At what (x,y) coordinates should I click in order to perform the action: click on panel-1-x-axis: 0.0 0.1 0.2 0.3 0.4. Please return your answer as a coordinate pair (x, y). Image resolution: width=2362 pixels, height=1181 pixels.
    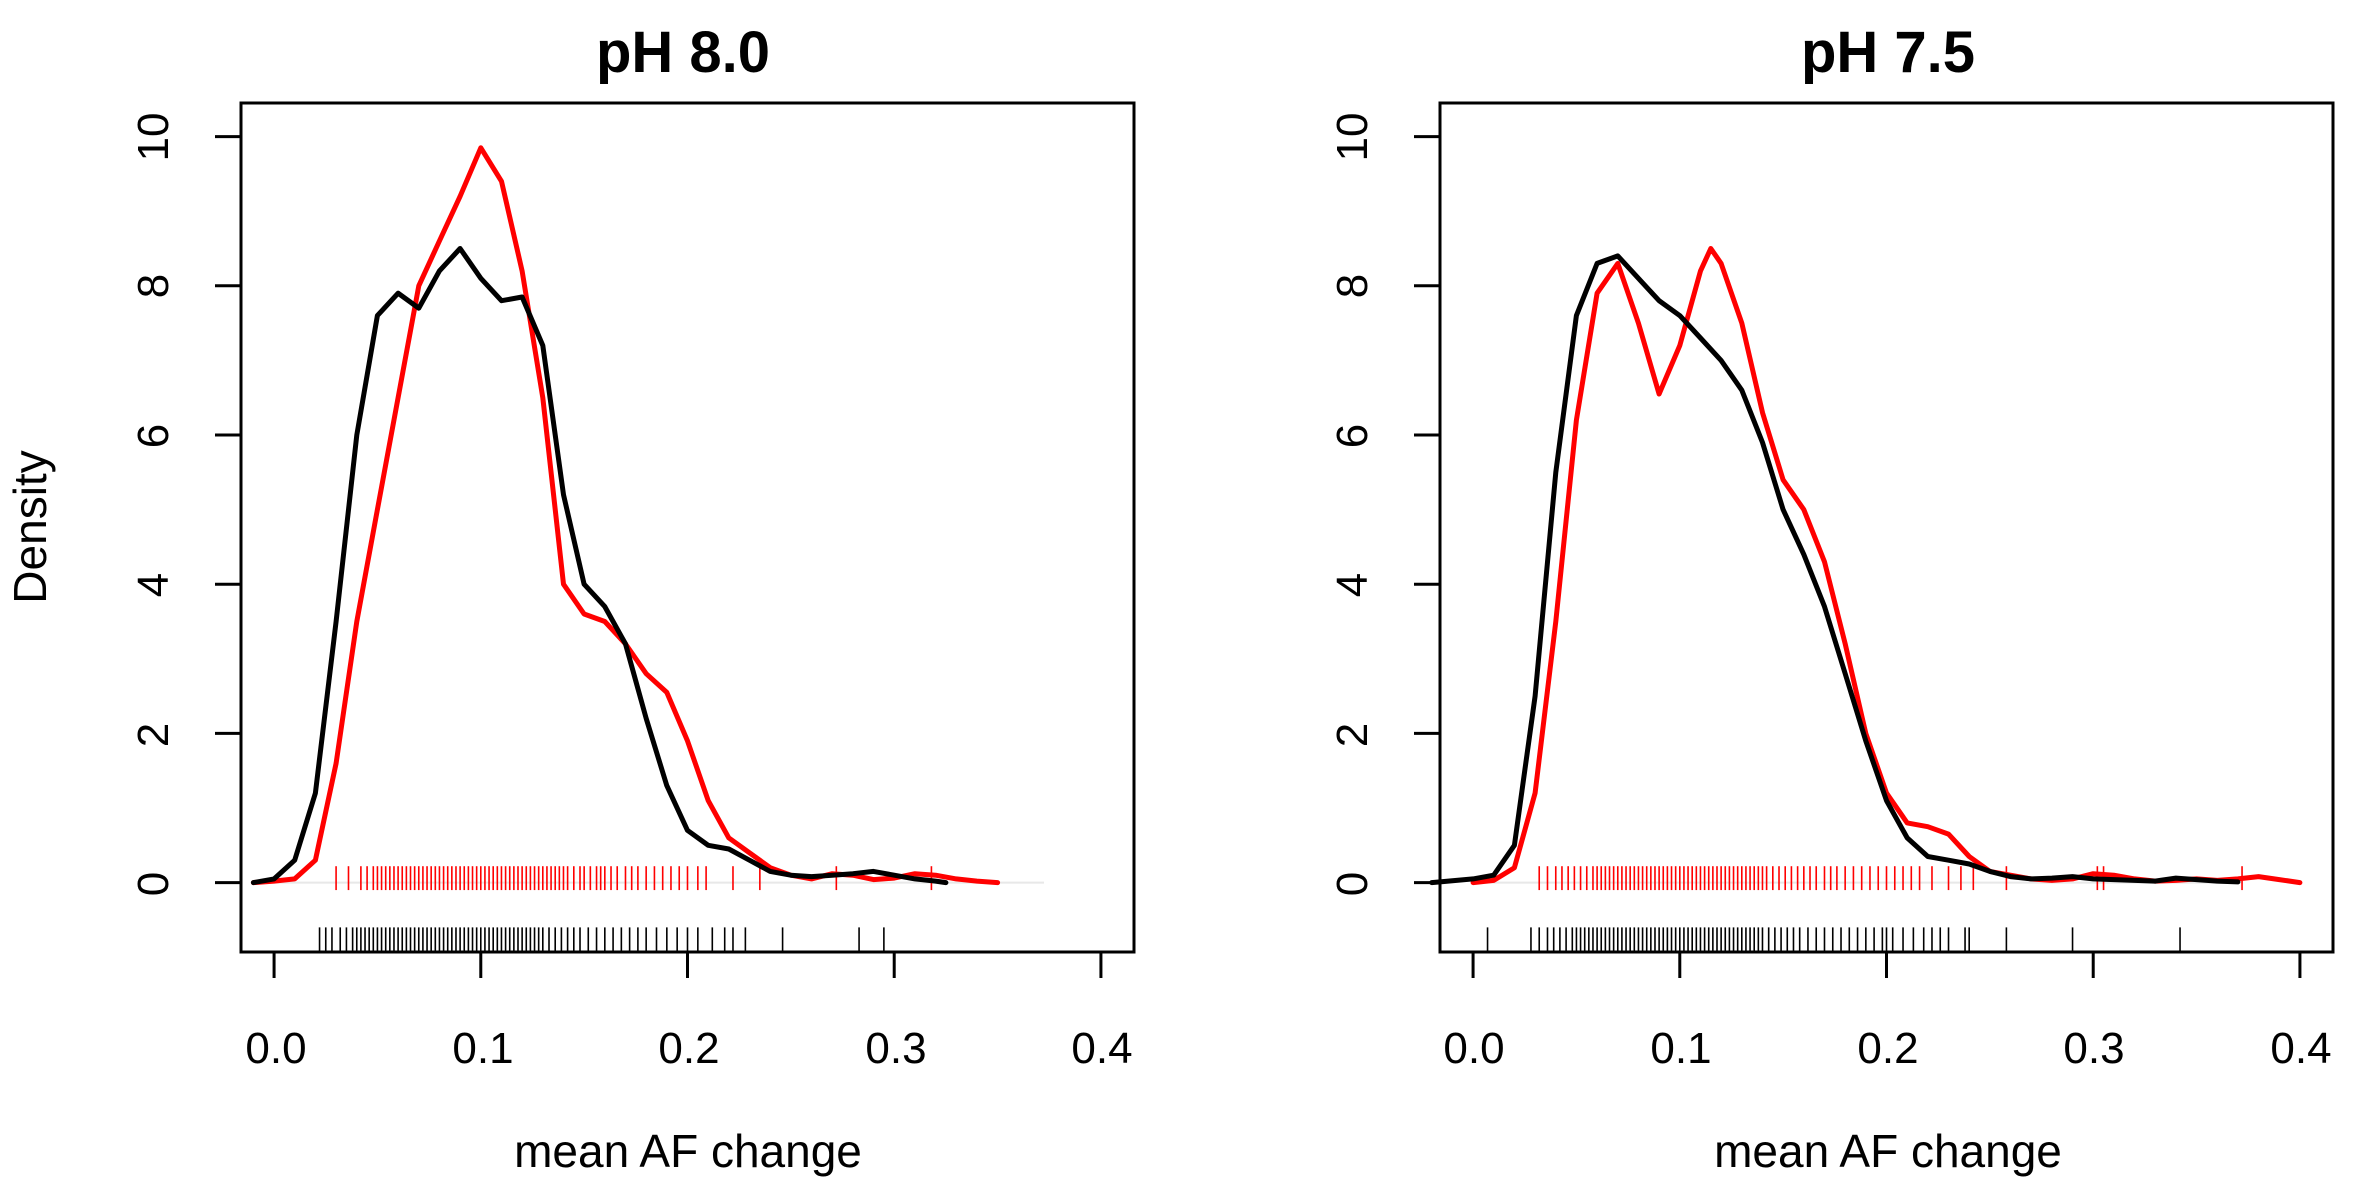
    Looking at the image, I should click on (688, 1048).